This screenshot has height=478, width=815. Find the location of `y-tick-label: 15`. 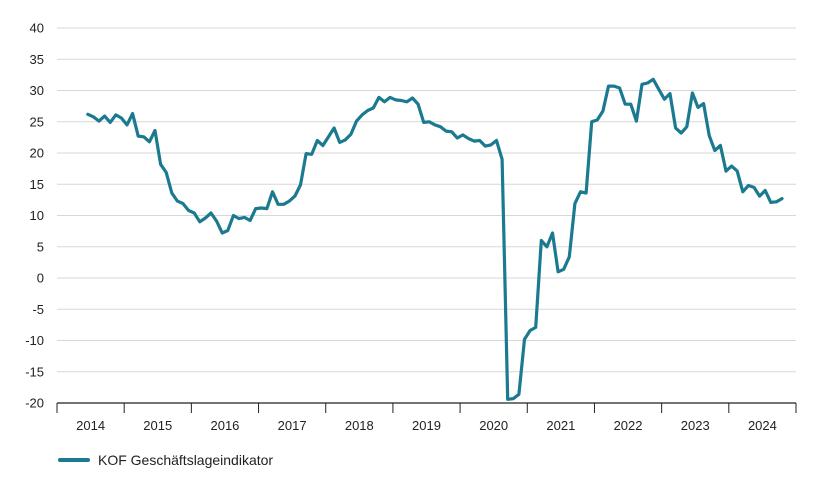

y-tick-label: 15 is located at coordinates (37, 184).